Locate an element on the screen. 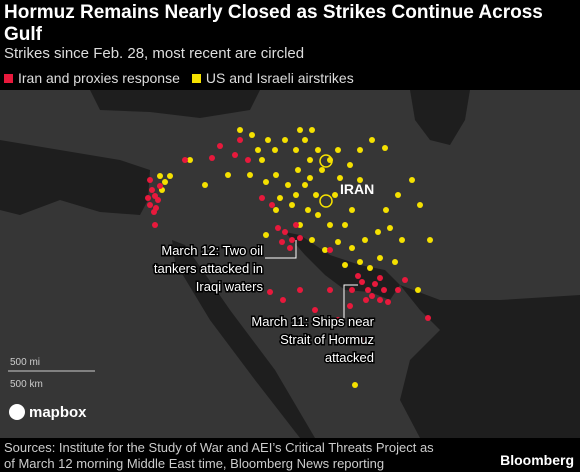  annotation-line: March 12: Two oil is located at coordinates (212, 250).